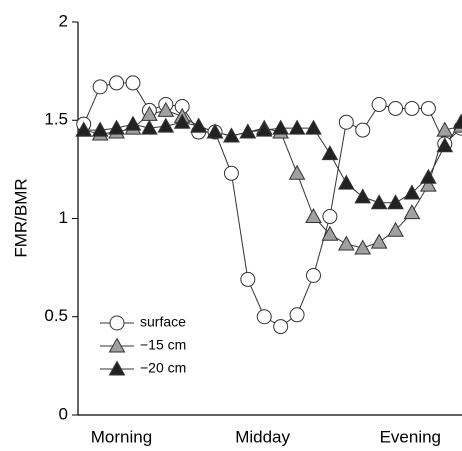 The image size is (462, 451). Describe the element at coordinates (56, 315) in the screenshot. I see `y-tick-label: 0.5` at that location.